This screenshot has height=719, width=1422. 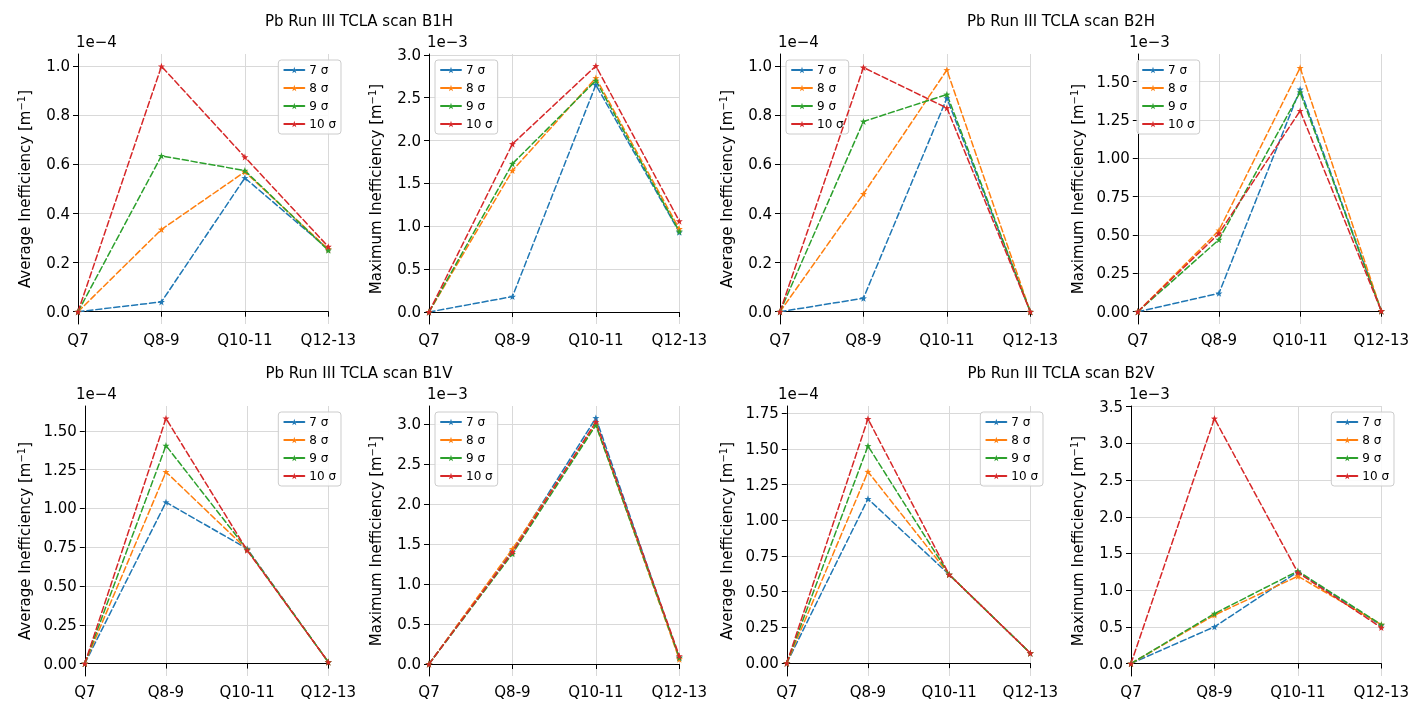 What do you see at coordinates (1061, 373) in the screenshot?
I see `text: Pb Run III TCLA scan B2V` at bounding box center [1061, 373].